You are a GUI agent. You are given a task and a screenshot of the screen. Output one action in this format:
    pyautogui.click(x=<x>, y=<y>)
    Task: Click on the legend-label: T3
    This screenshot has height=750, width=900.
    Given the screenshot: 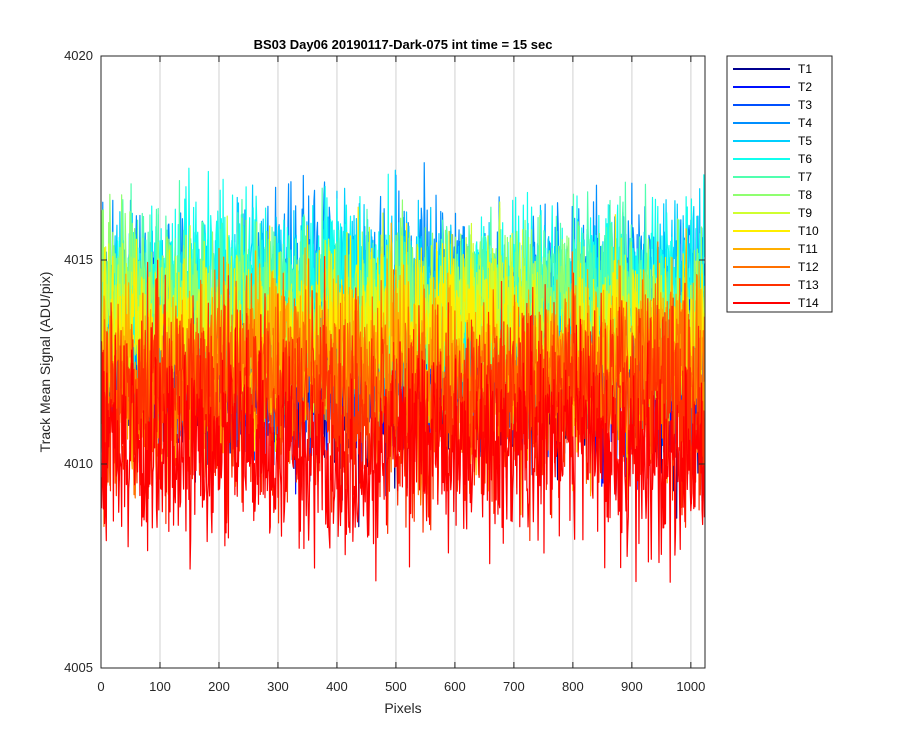 What is the action you would take?
    pyautogui.click(x=805, y=105)
    